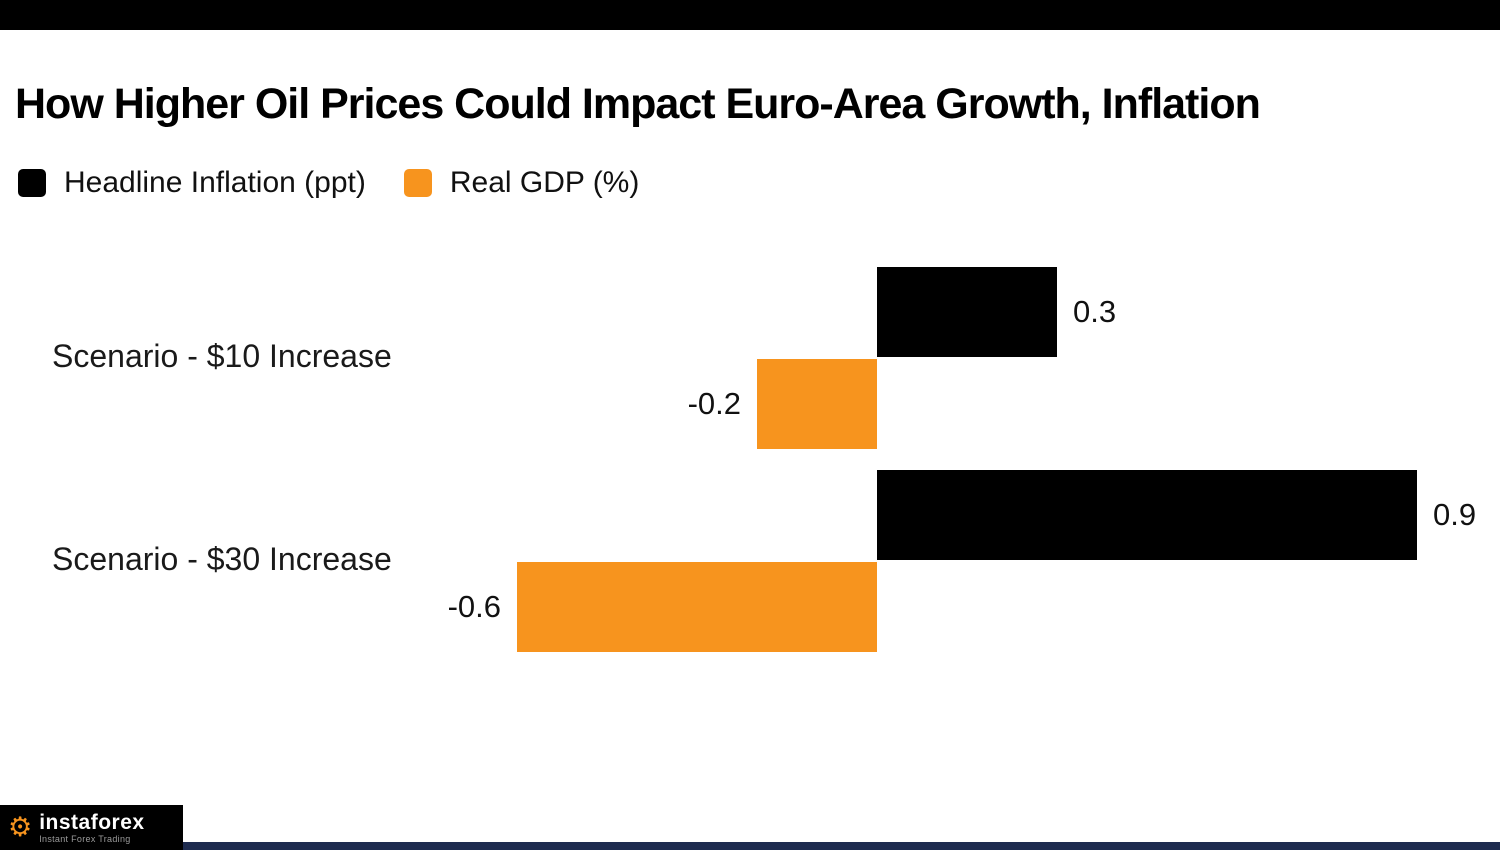 Image resolution: width=1500 pixels, height=850 pixels. I want to click on legend-label: Headline Inflation (ppt), so click(215, 182).